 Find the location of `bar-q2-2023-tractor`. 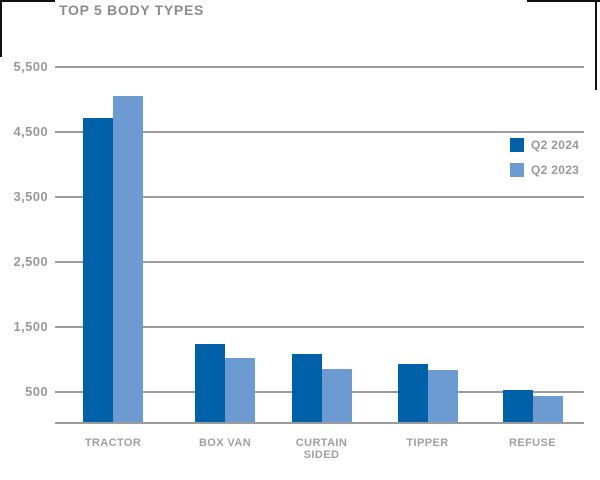

bar-q2-2023-tractor is located at coordinates (128, 260).